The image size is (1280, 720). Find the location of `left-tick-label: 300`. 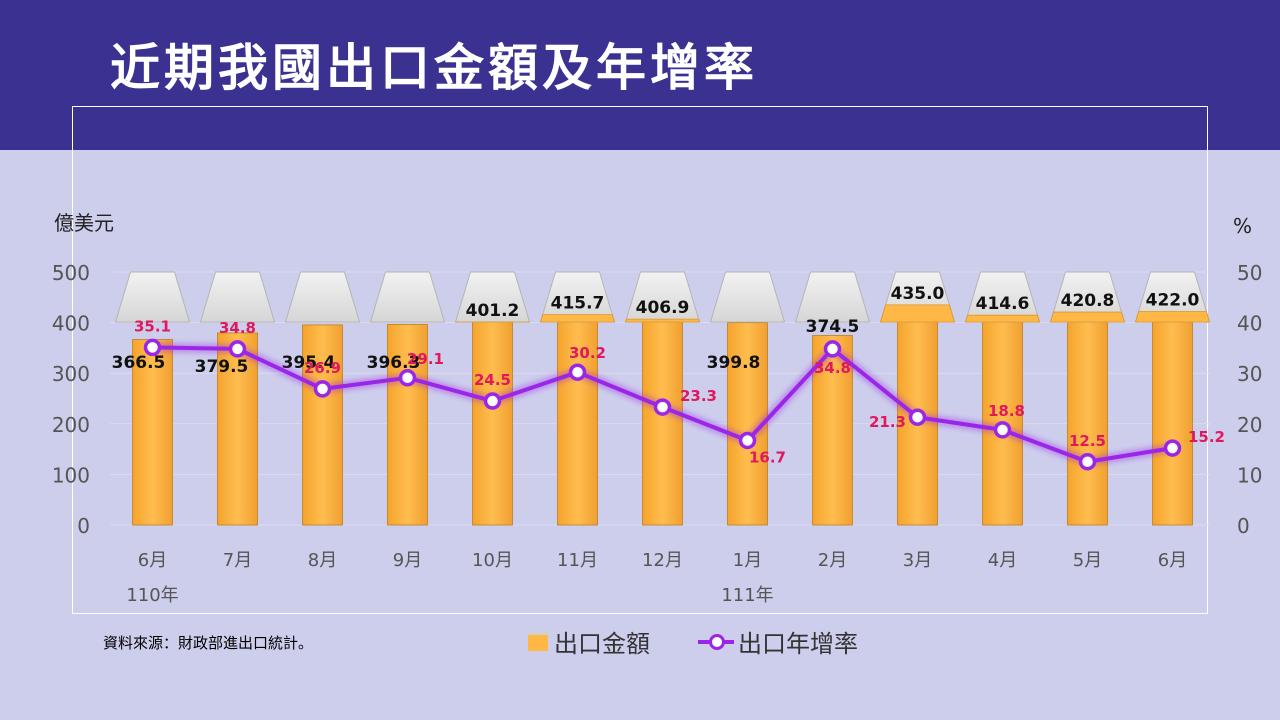

left-tick-label: 300 is located at coordinates (71, 374).